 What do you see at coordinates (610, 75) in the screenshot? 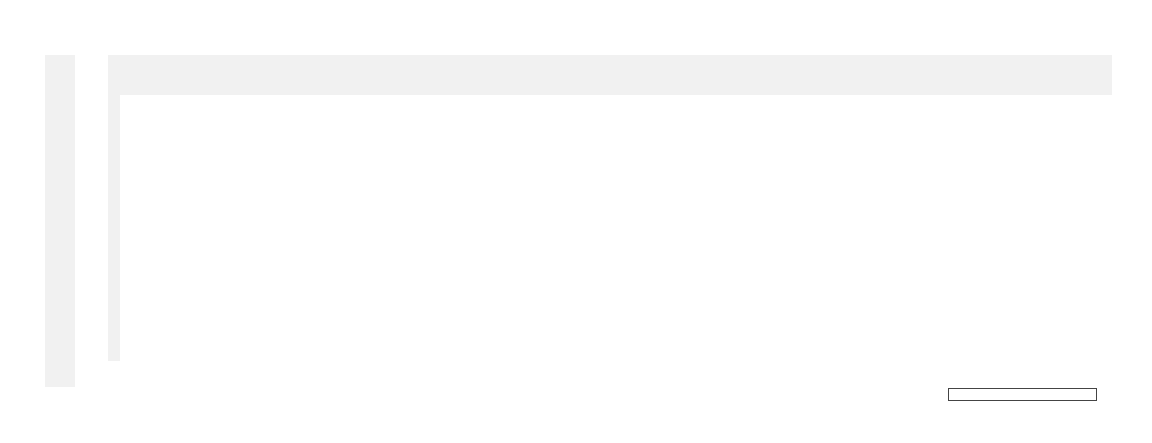
I see `figure-bg-top-band` at bounding box center [610, 75].